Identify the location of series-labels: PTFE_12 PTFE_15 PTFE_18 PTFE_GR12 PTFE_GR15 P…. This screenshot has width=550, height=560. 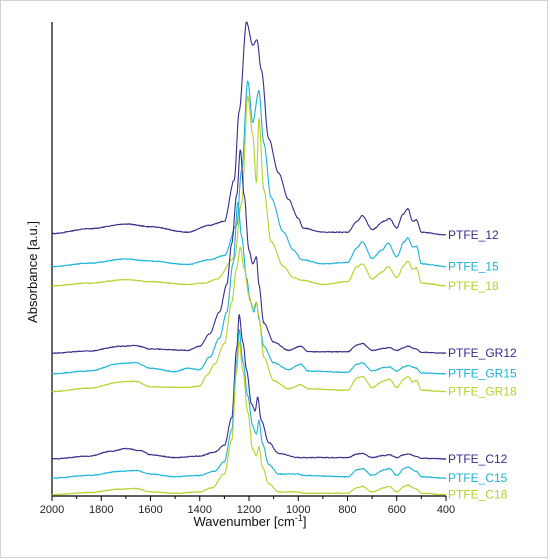
(482, 365).